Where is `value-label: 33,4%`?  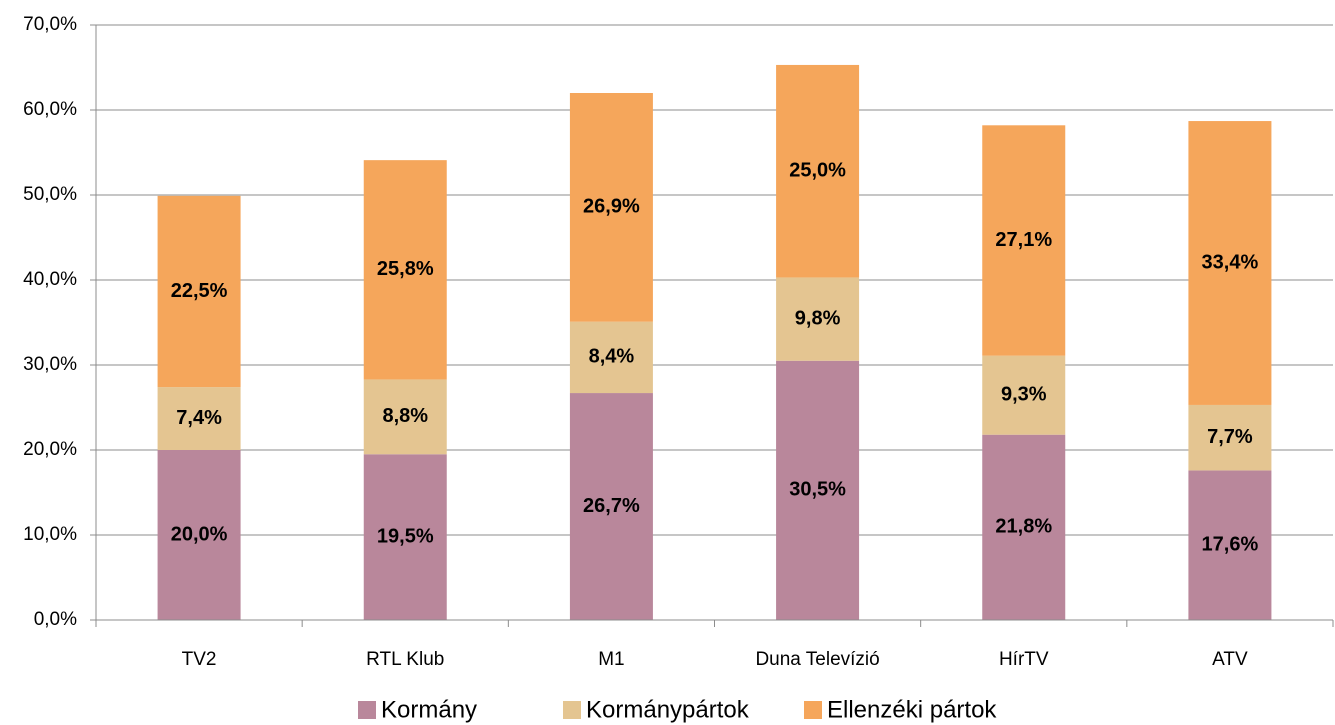
value-label: 33,4% is located at coordinates (1230, 262).